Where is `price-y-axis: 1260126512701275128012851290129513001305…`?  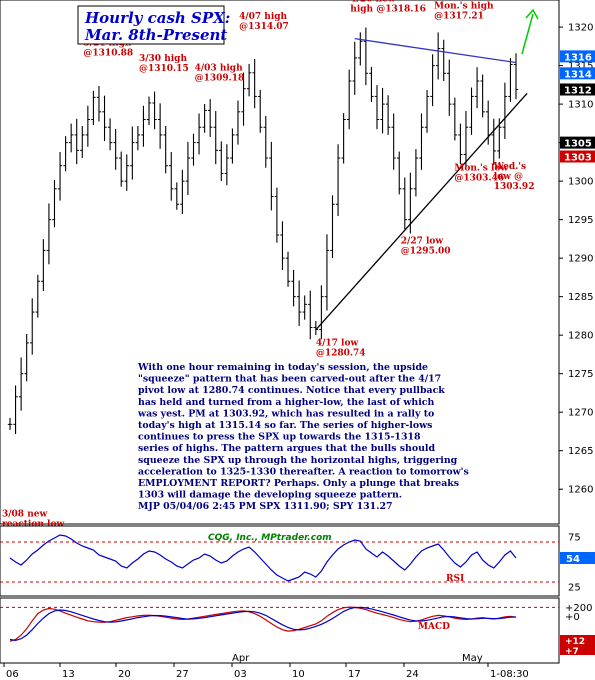 price-y-axis: 1260126512701275128012851290129513001305… is located at coordinates (580, 259).